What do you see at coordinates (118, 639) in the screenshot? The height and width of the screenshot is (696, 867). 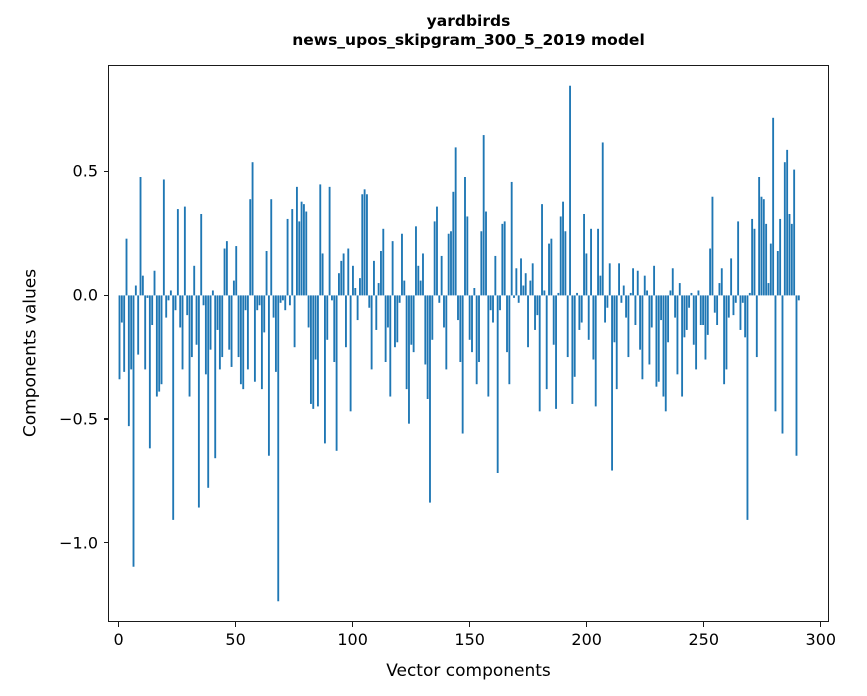 I see `x-tick-label: 0` at bounding box center [118, 639].